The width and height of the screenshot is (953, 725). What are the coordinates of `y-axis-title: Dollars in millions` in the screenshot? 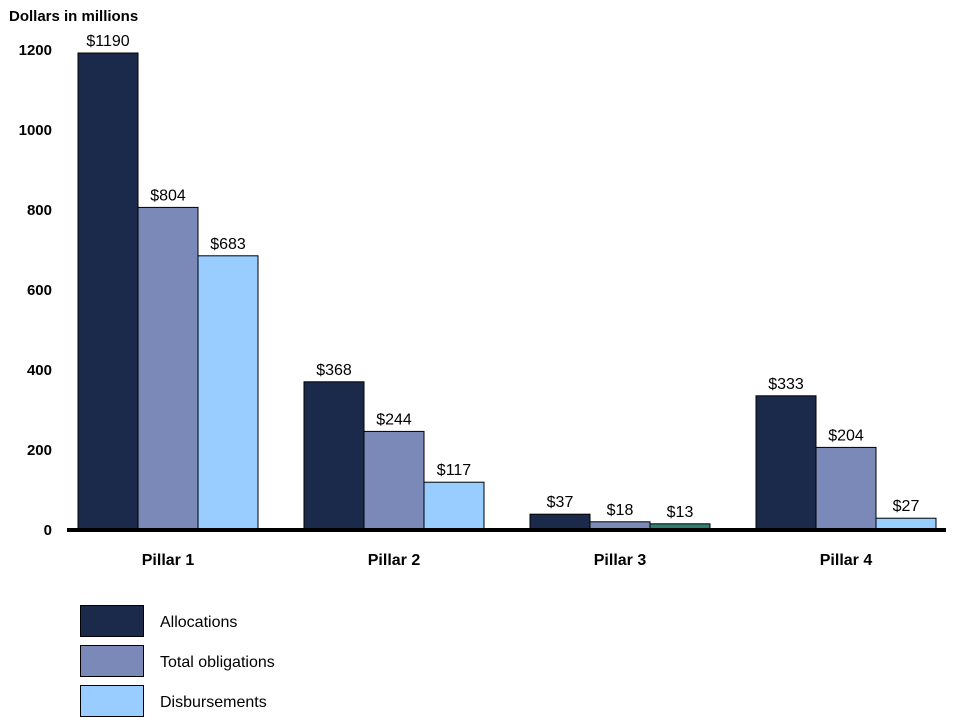 It's located at (74, 16).